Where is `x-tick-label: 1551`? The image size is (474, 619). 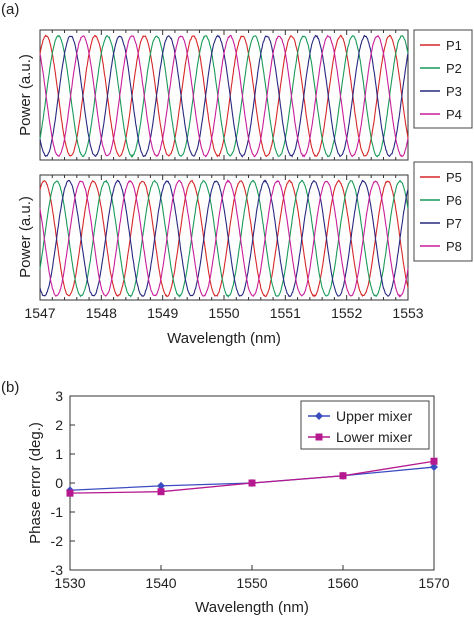 x-tick-label: 1551 is located at coordinates (285, 313).